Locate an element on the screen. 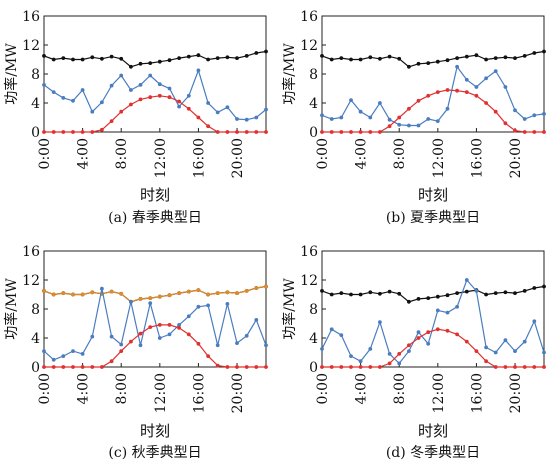 This screenshot has height=461, width=555. y-tick-label: 16 is located at coordinates (309, 252).